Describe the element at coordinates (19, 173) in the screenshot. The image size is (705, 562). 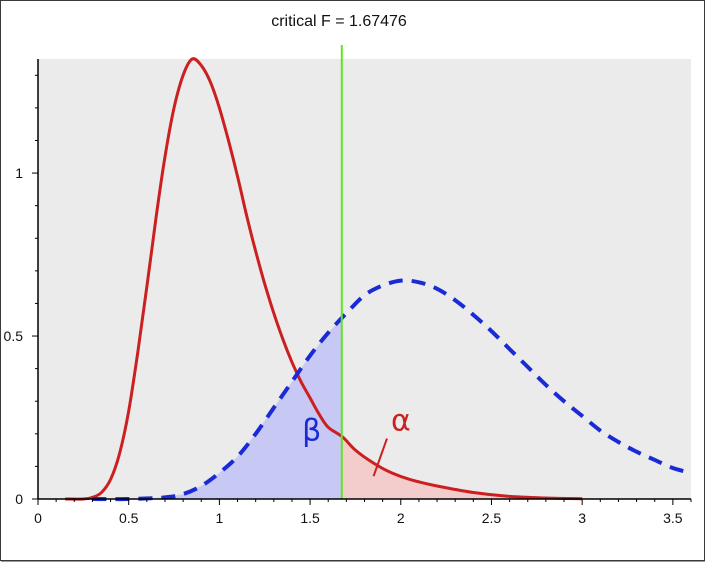
I see `y-tick-label: 1` at that location.